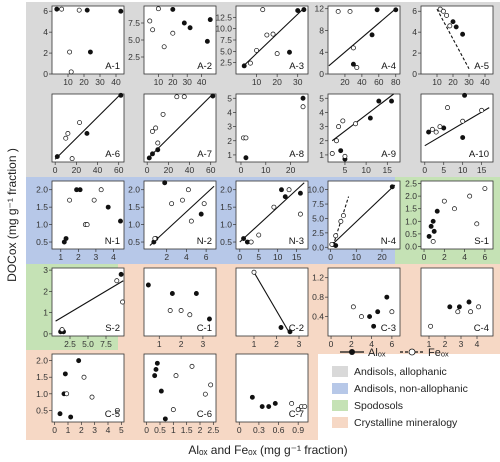 This screenshot has height=462, width=500. Describe the element at coordinates (340, 371) in the screenshot. I see `legend-swatch-allophanic` at that location.